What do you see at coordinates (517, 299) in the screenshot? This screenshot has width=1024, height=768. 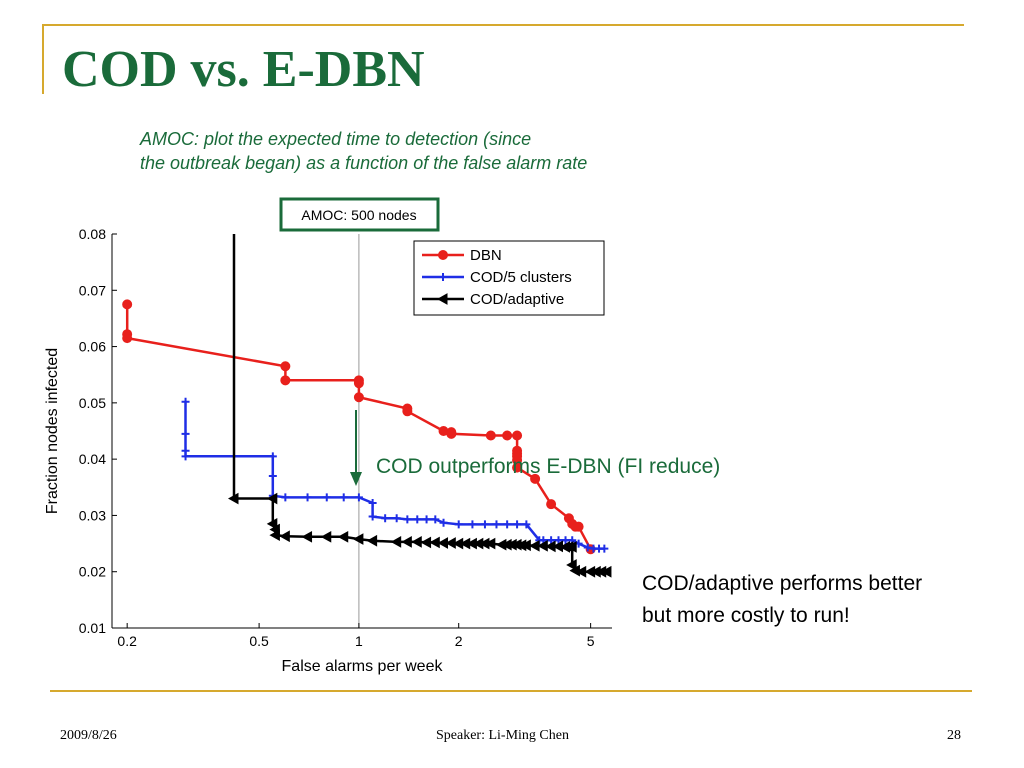 I see `legend-label: COD/adaptive` at bounding box center [517, 299].